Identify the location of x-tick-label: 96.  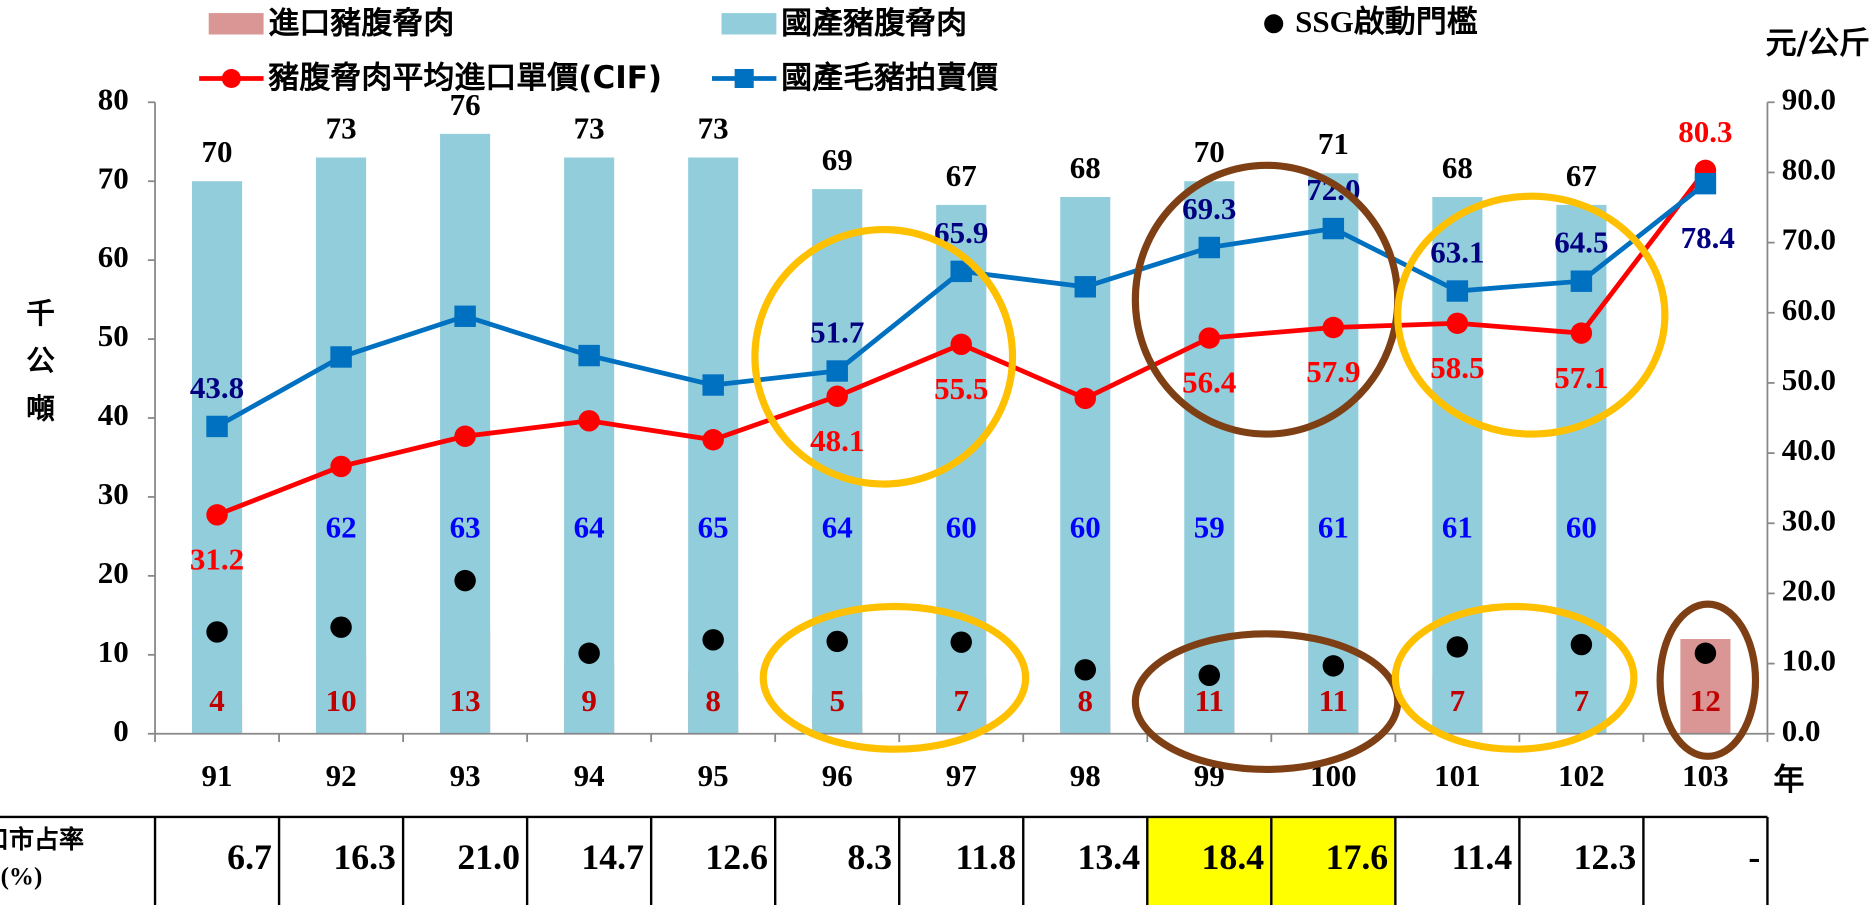
(837, 775).